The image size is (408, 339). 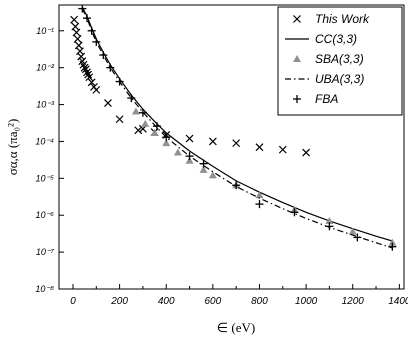 What do you see at coordinates (44, 289) in the screenshot?
I see `y-tick-label: 10⁻⁸` at bounding box center [44, 289].